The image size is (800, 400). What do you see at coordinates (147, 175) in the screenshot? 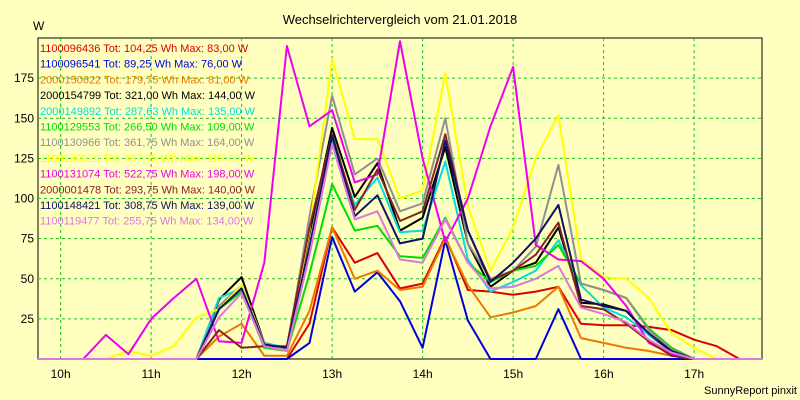
I see `legend-entry: 1100131074 Tot: 522,75 Wh Max: 198,00 W` at bounding box center [147, 175].